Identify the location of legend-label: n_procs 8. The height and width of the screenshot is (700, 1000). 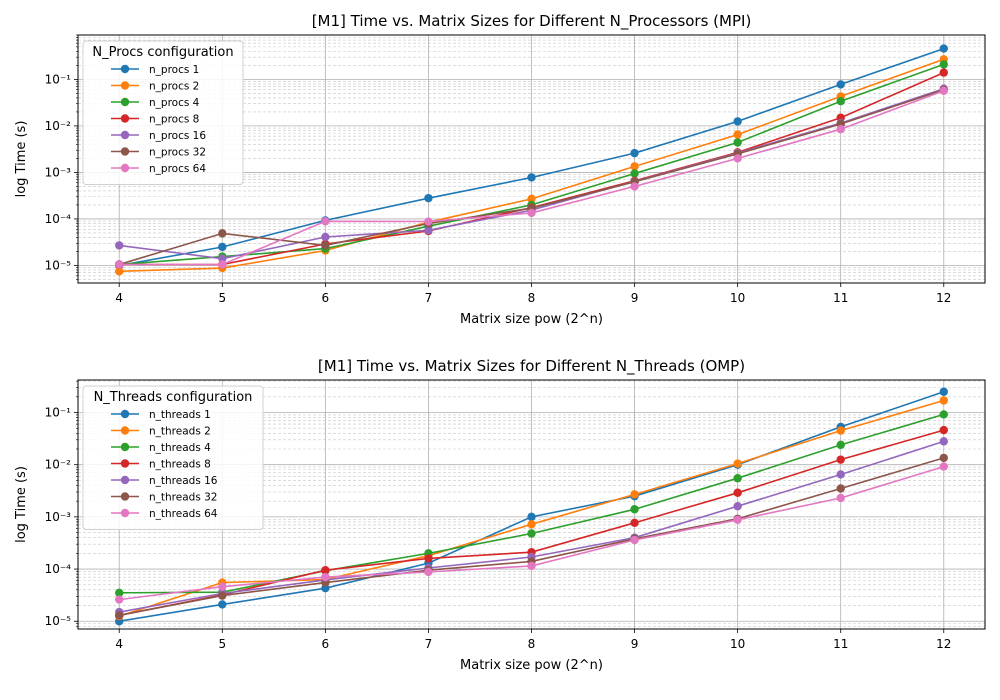
(174, 120).